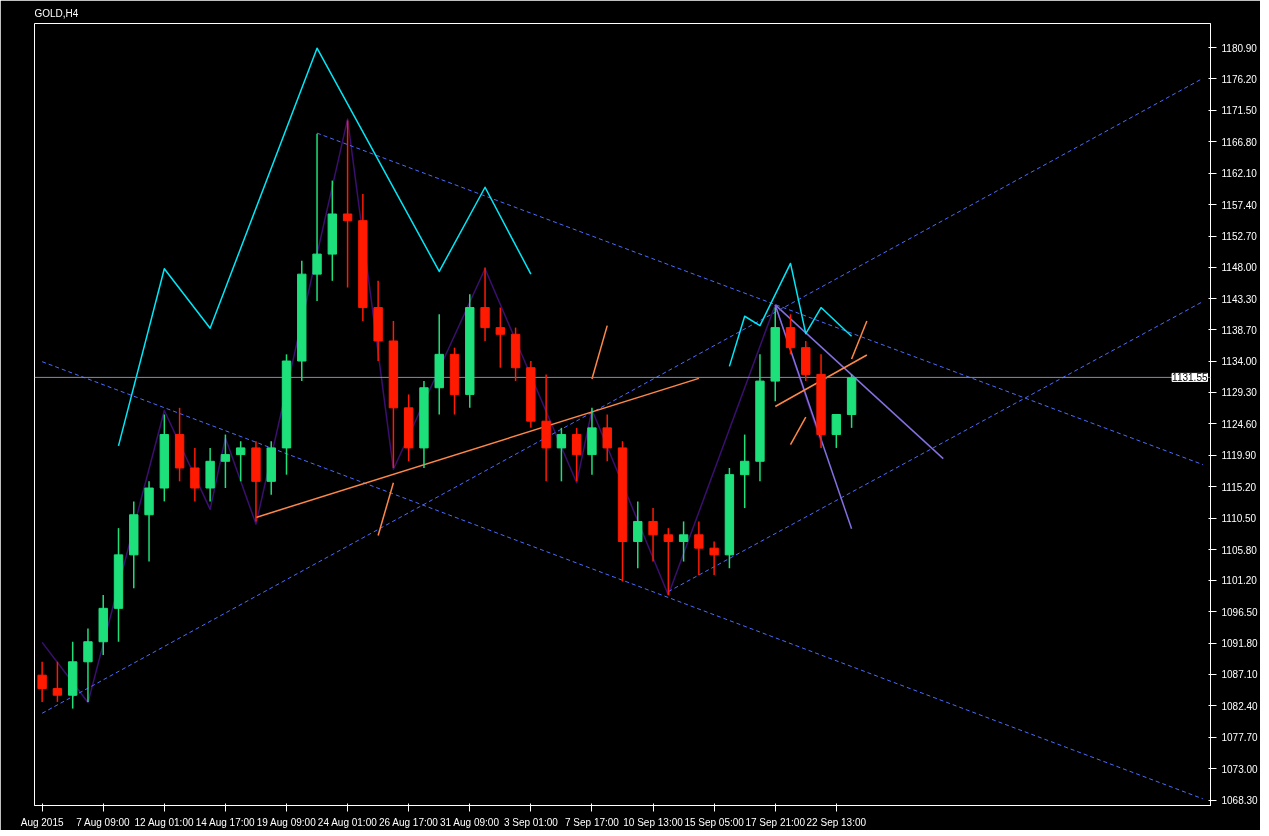 The width and height of the screenshot is (1269, 836). I want to click on y-tick-label: 1134.00, so click(1239, 362).